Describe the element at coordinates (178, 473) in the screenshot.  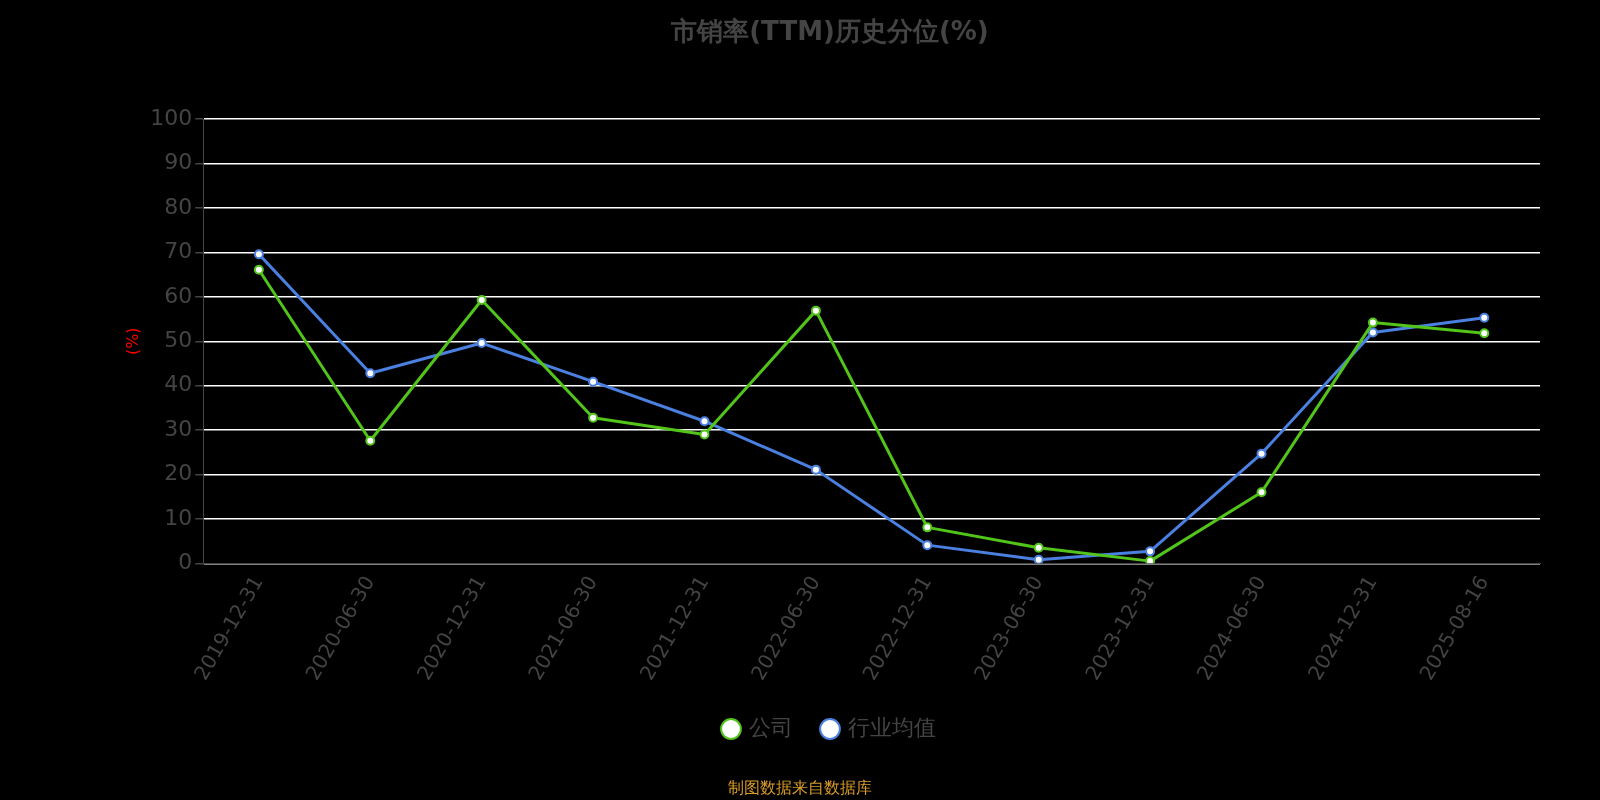
I see `y-tick-label: 20` at that location.